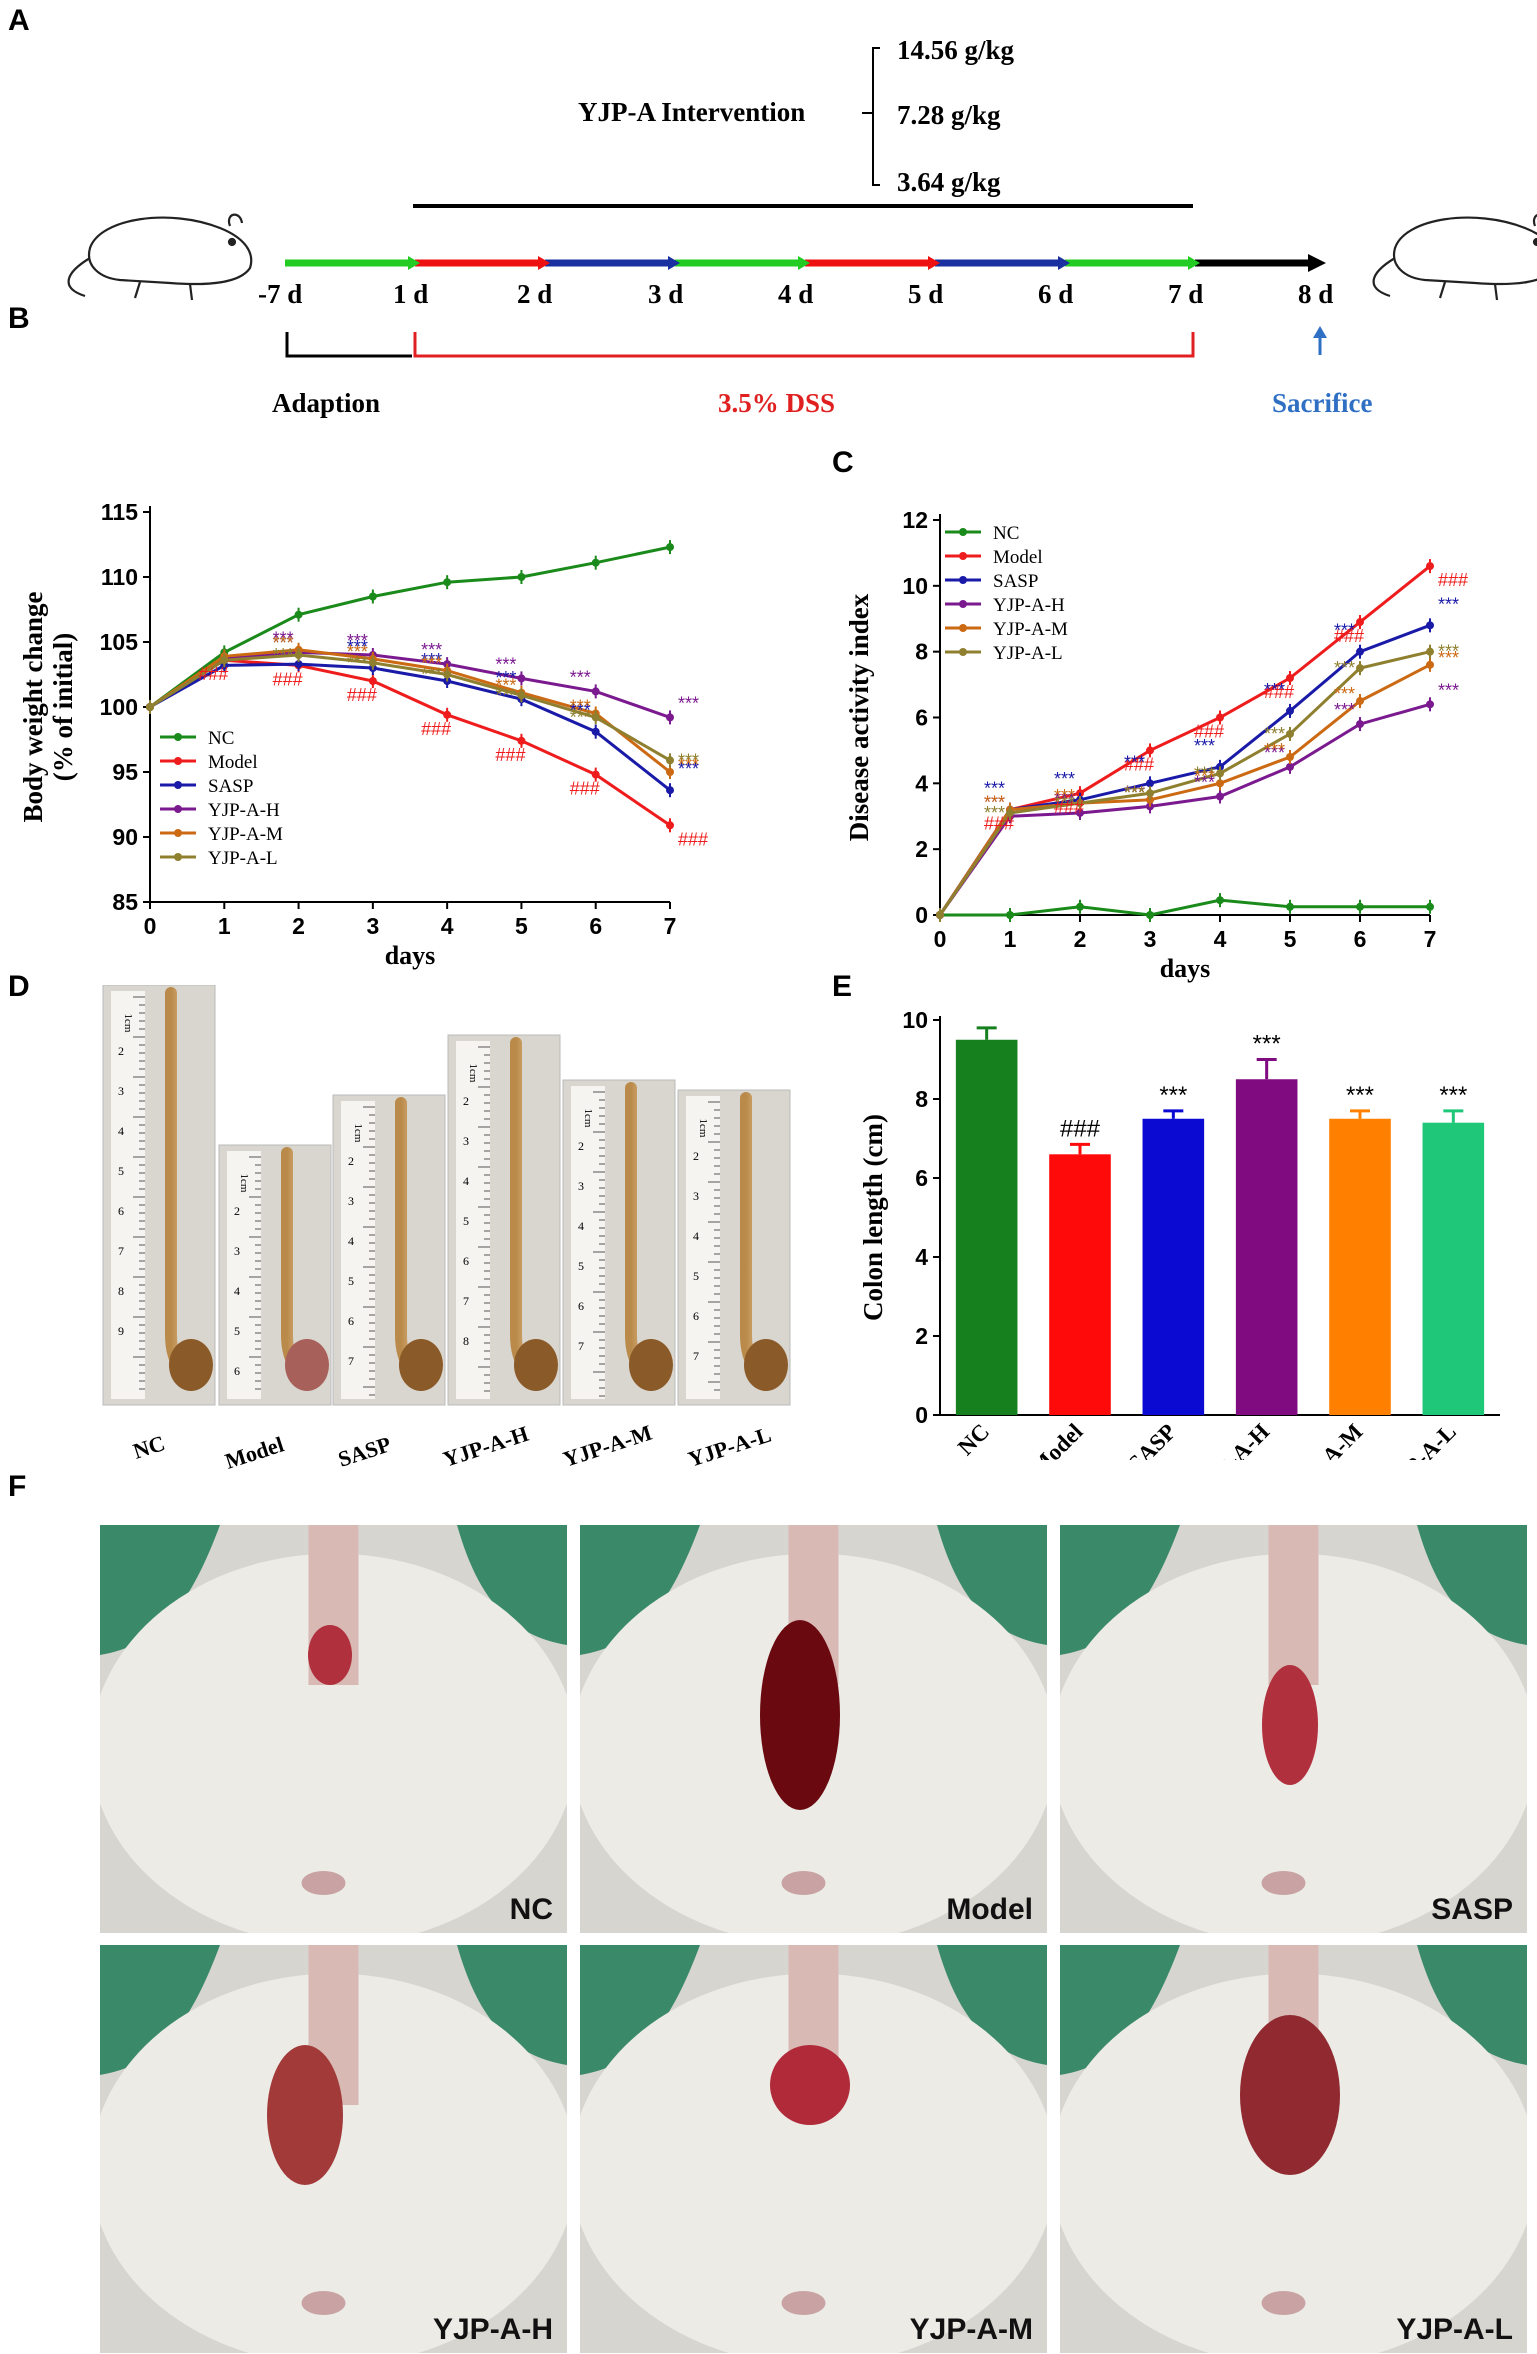 The image size is (1537, 2354). I want to click on day-label: -7 d, so click(280, 294).